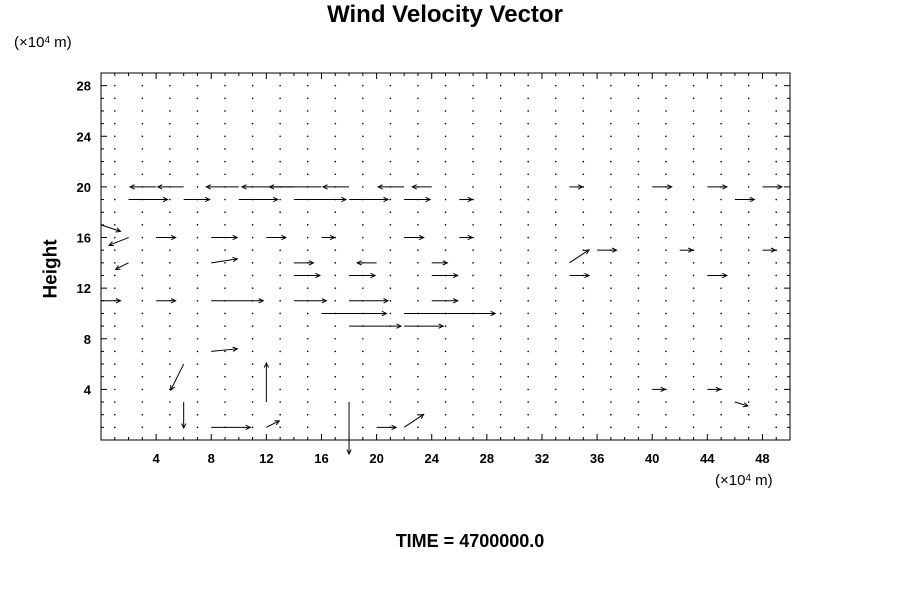  Describe the element at coordinates (87, 339) in the screenshot. I see `y-tick-label: 8` at that location.